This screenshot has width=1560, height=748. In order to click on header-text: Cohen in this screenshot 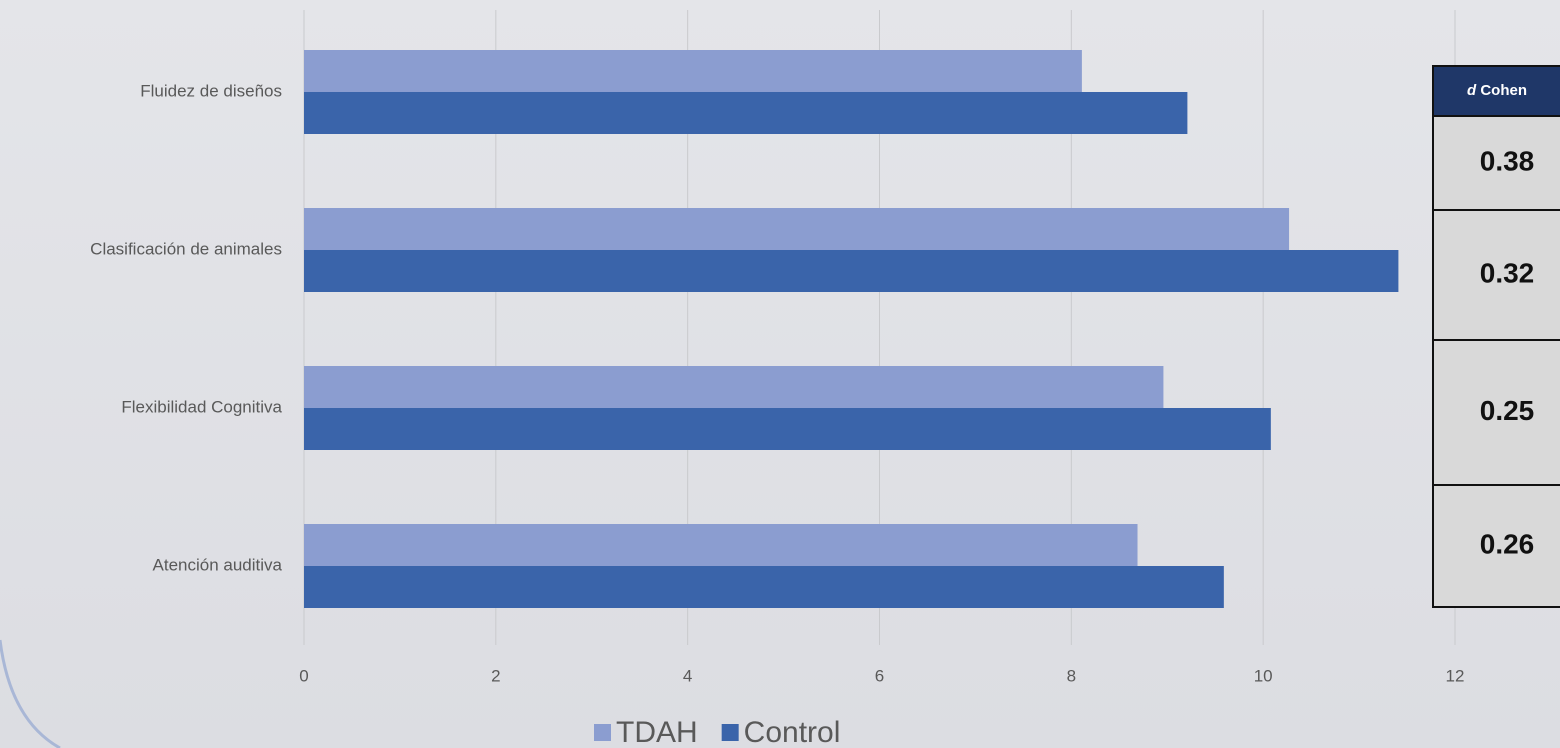, I will do `click(1503, 90)`.